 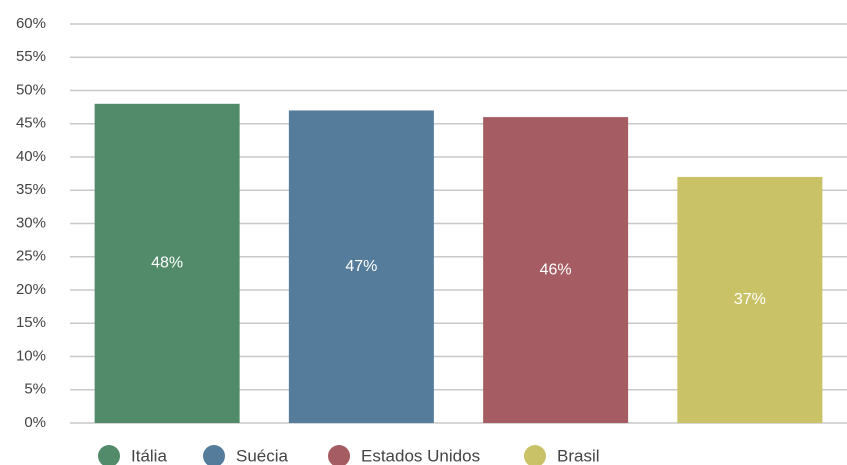 I want to click on y-tick-label: 10%, so click(x=31, y=355).